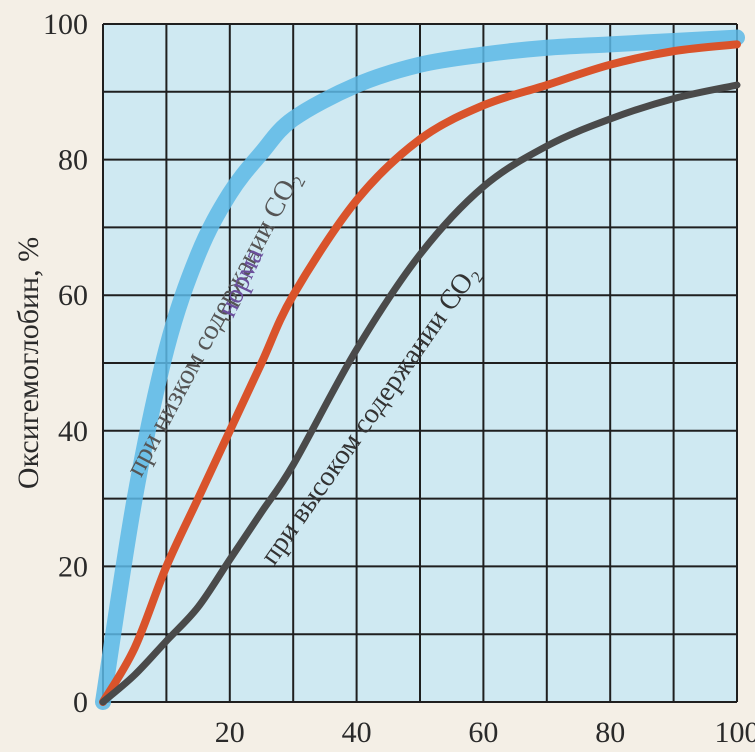  What do you see at coordinates (73, 566) in the screenshot?
I see `y-tick-label: 20` at bounding box center [73, 566].